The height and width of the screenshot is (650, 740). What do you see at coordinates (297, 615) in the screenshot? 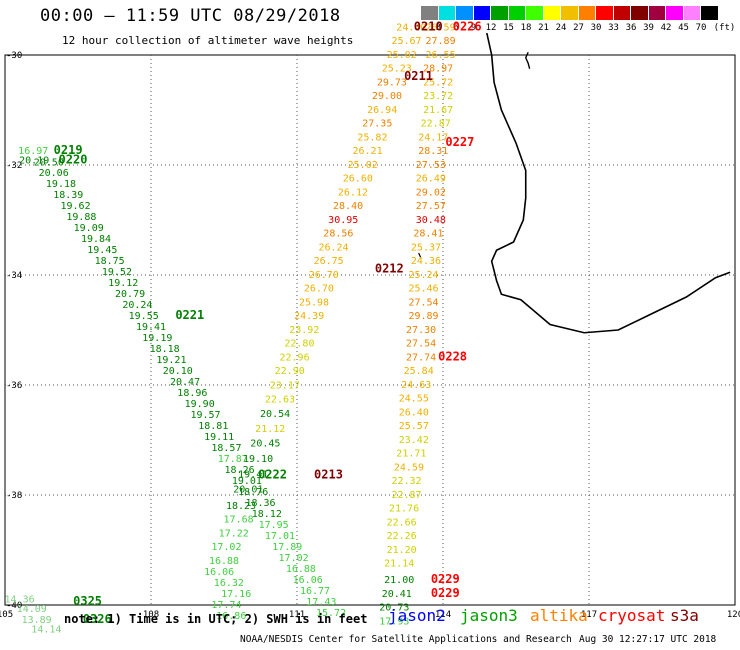
I see `lon-tick-label: 111` at bounding box center [297, 615].